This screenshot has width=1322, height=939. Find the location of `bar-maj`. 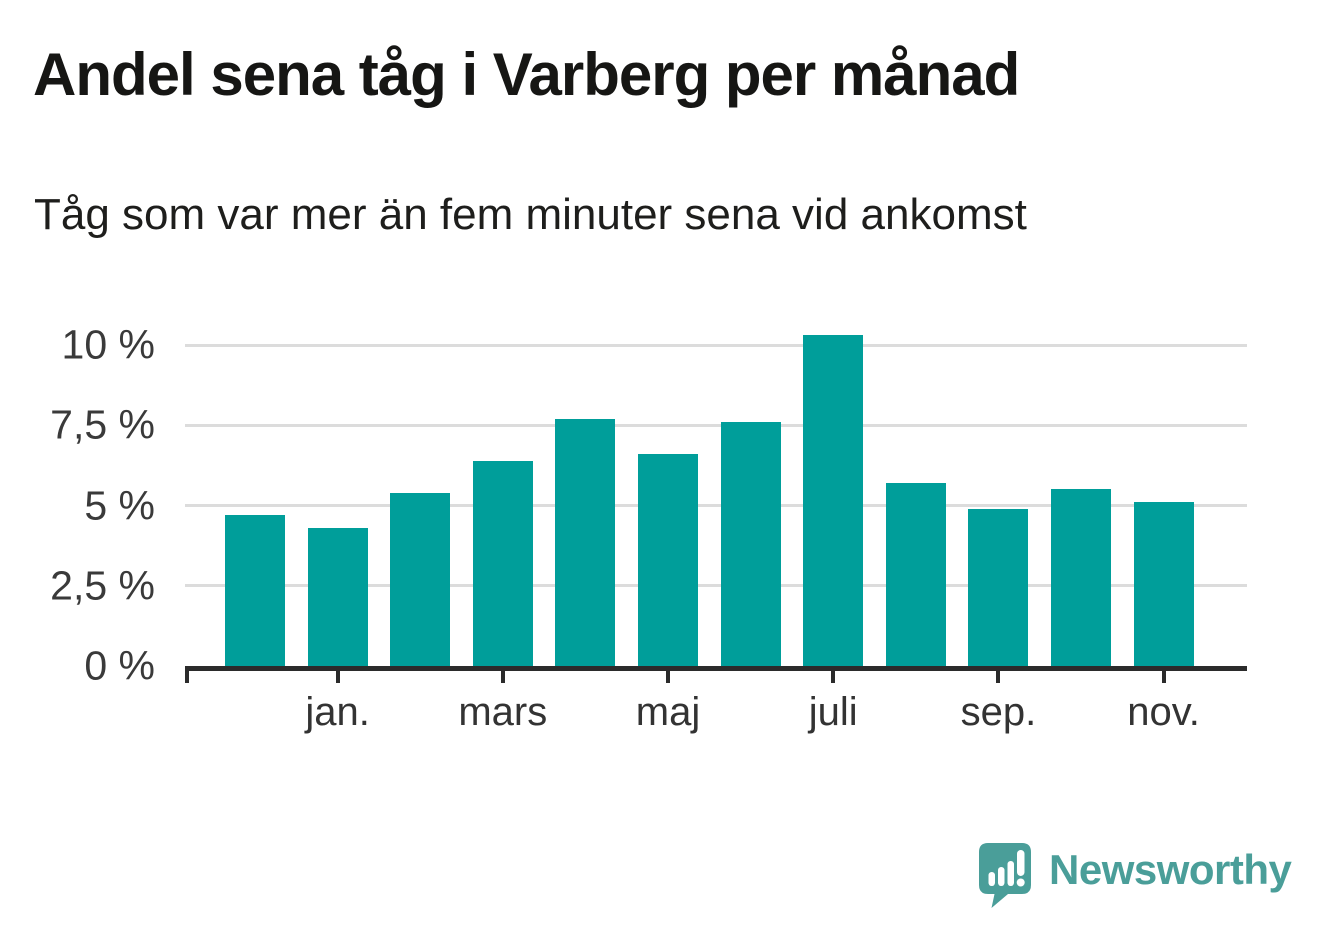

bar-maj is located at coordinates (667, 560).